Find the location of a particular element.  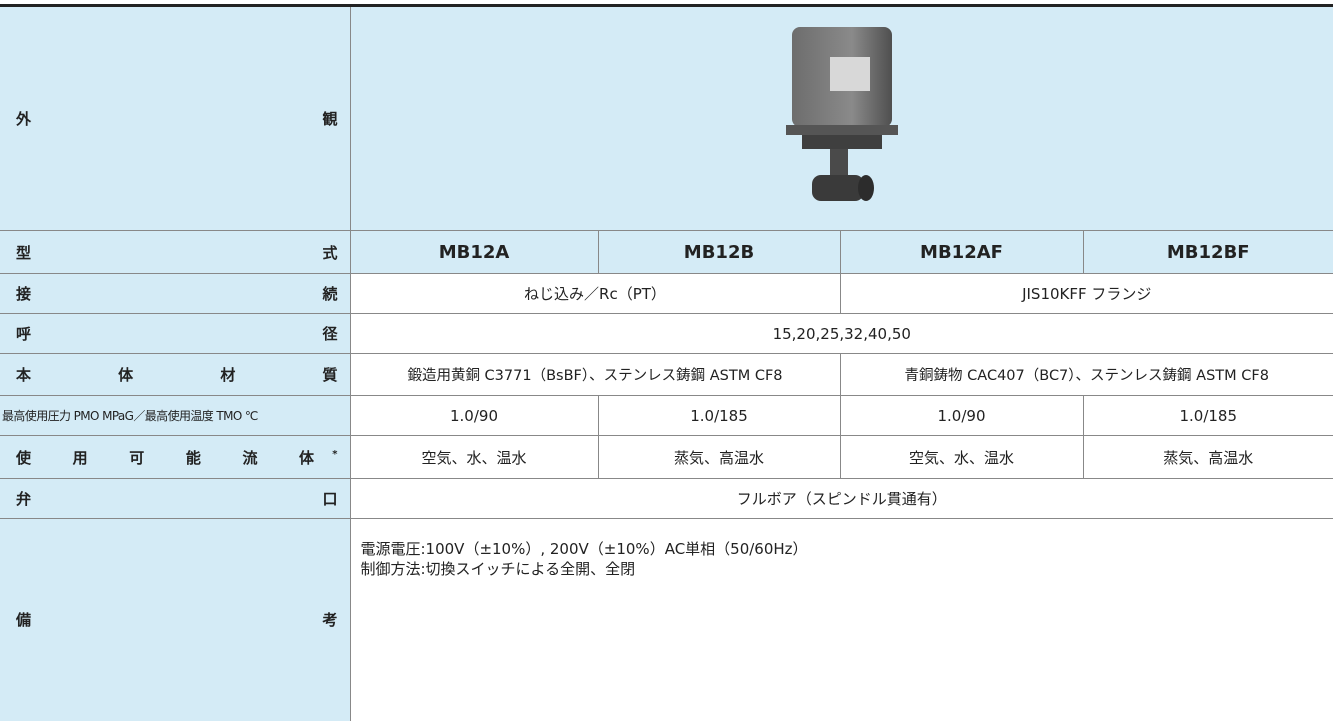

row-label: 使 用 可 能 流 体 is located at coordinates (174, 457).